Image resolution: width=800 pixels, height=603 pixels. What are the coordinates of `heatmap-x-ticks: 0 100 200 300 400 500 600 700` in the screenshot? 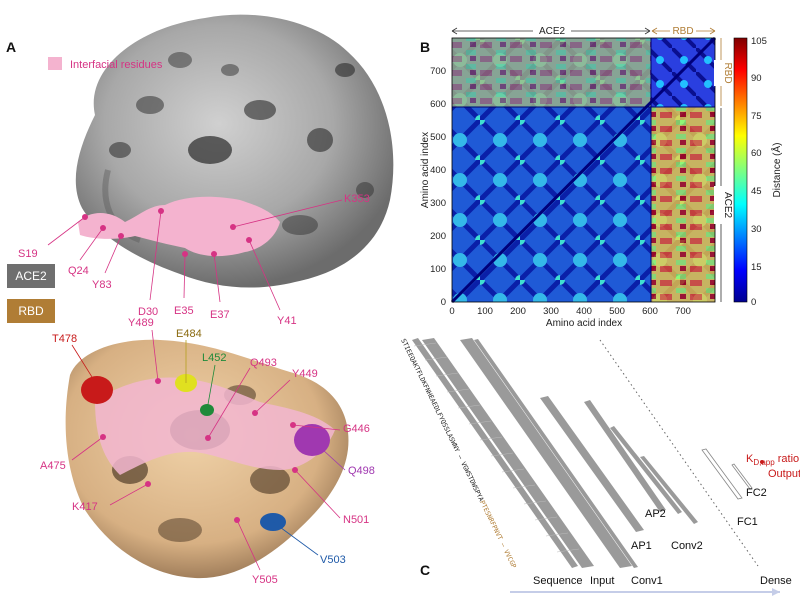 It's located at (570, 311).